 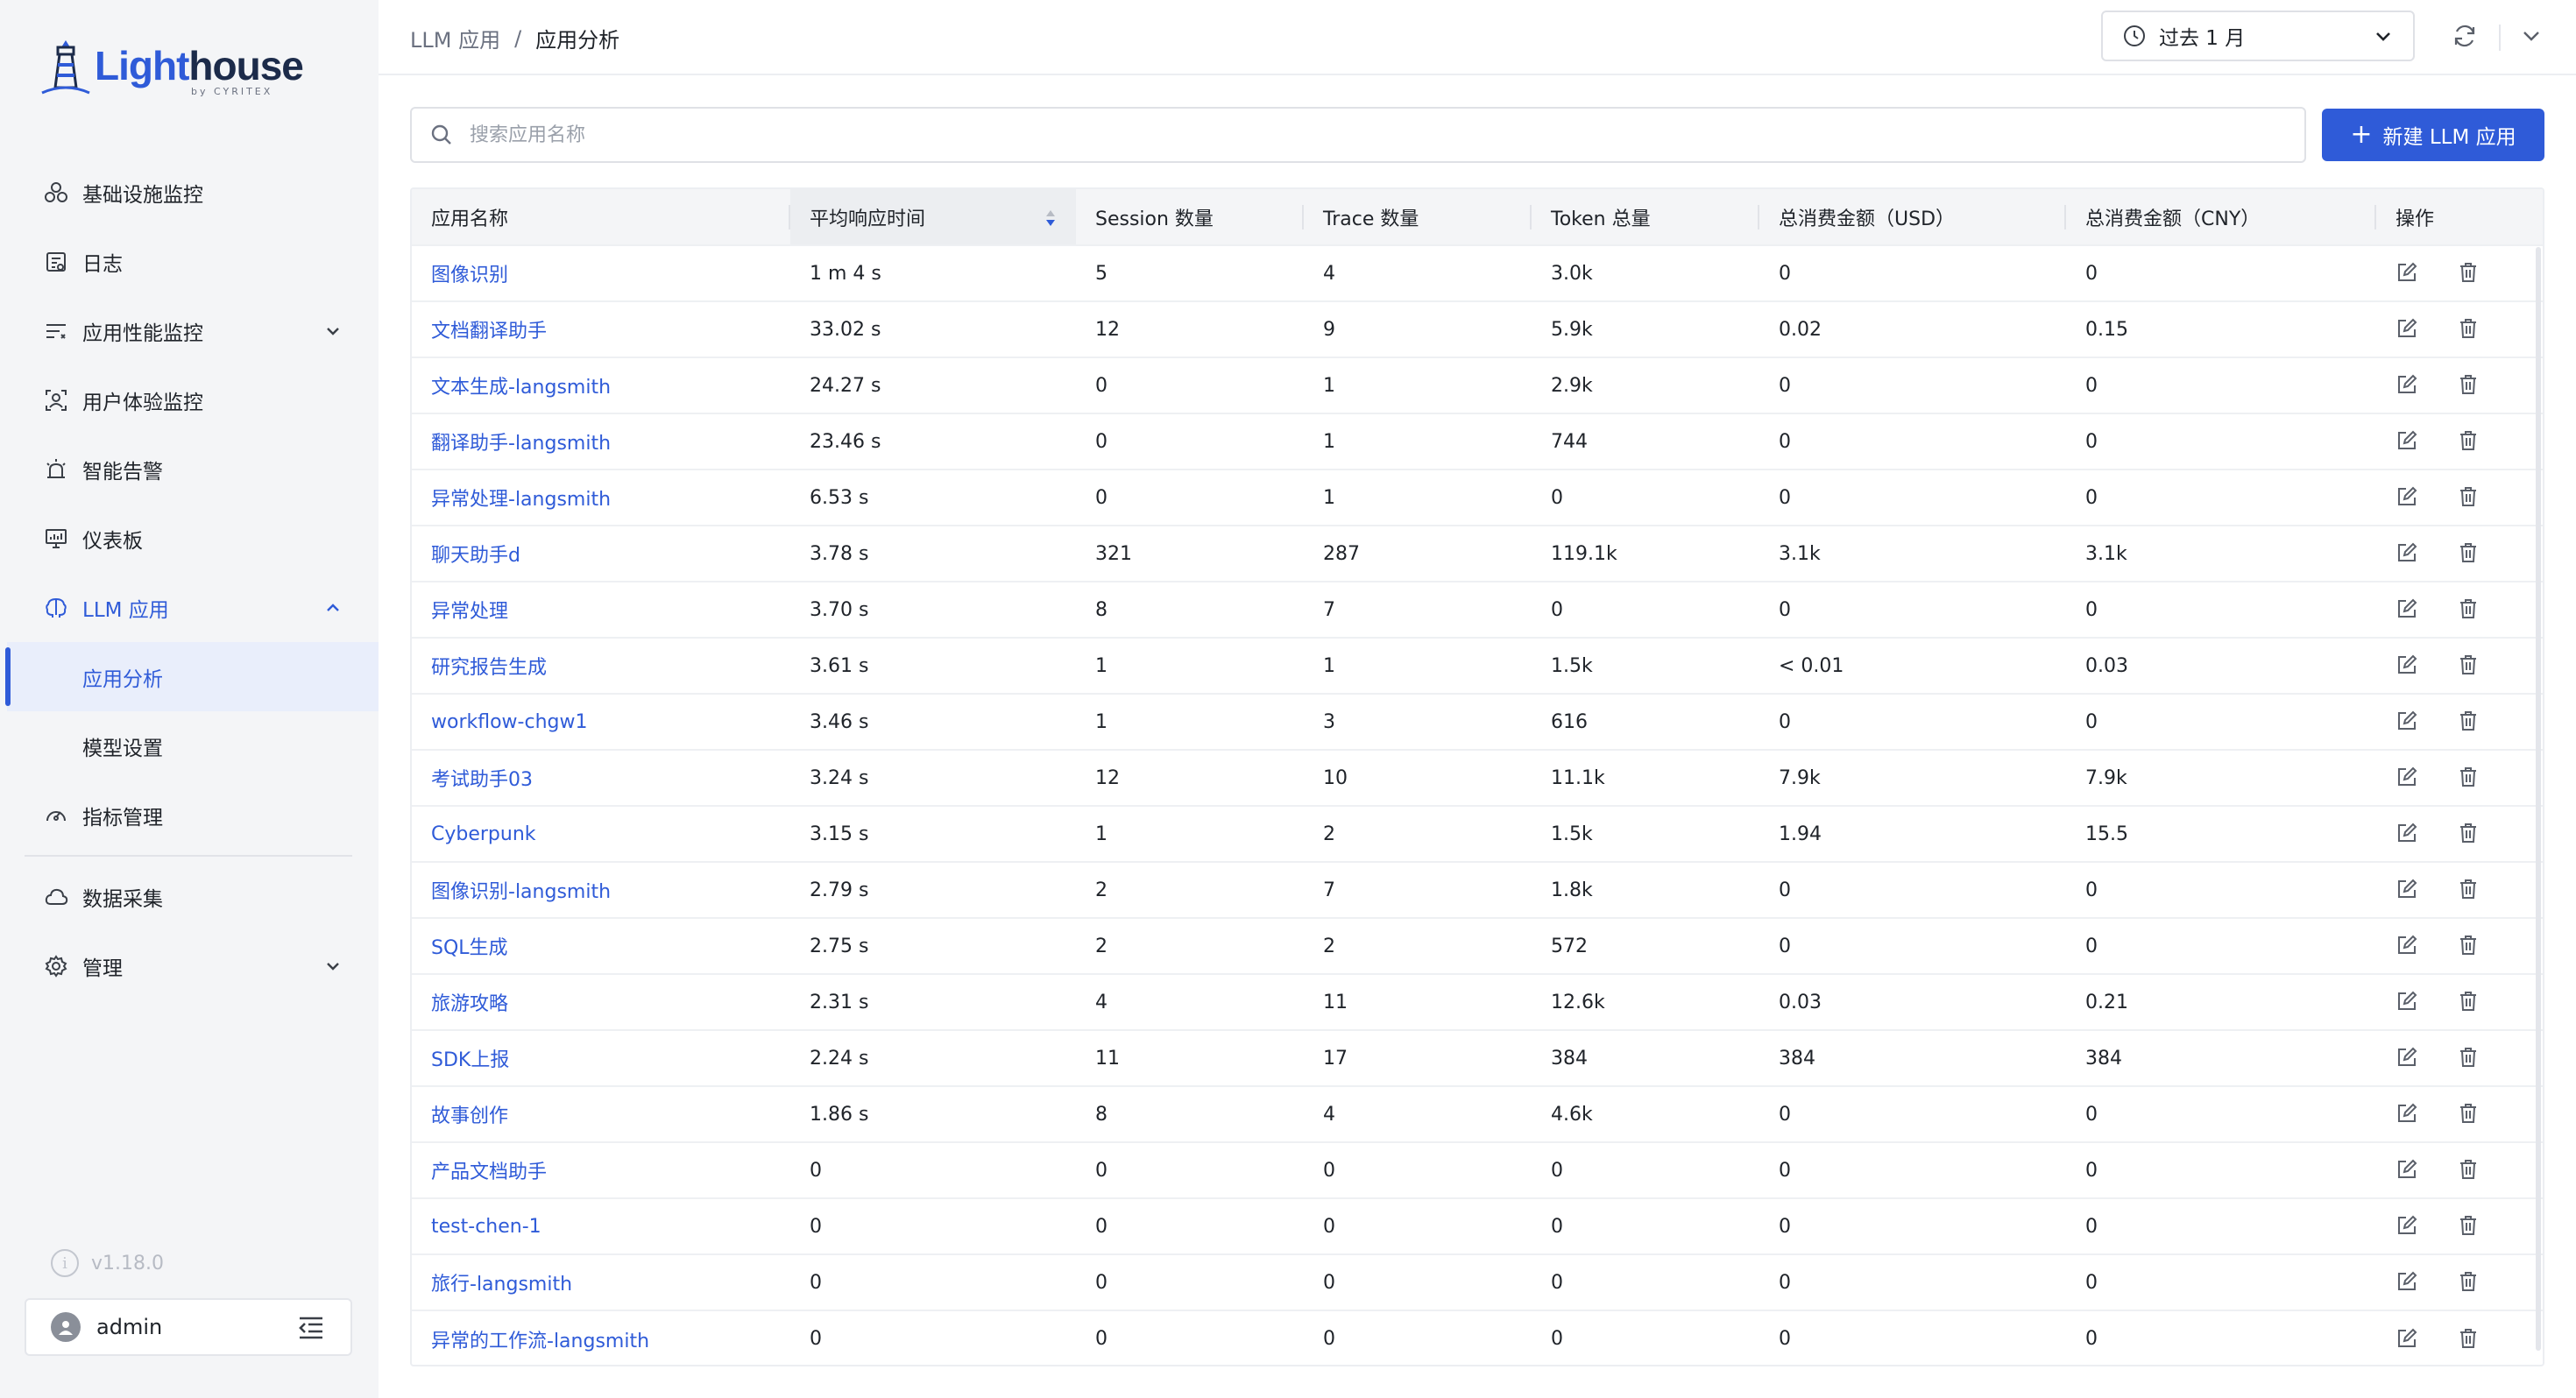 What do you see at coordinates (486, 1226) in the screenshot?
I see `app-name-link: test-chen-1` at bounding box center [486, 1226].